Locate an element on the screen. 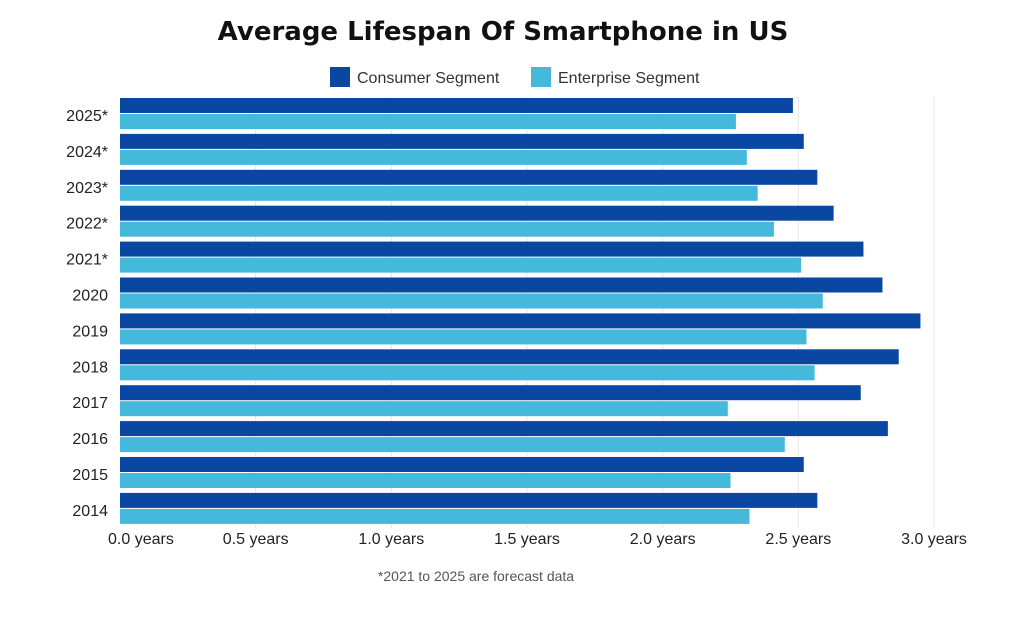 The image size is (1024, 618). y-tick-label: 2024* is located at coordinates (87, 152).